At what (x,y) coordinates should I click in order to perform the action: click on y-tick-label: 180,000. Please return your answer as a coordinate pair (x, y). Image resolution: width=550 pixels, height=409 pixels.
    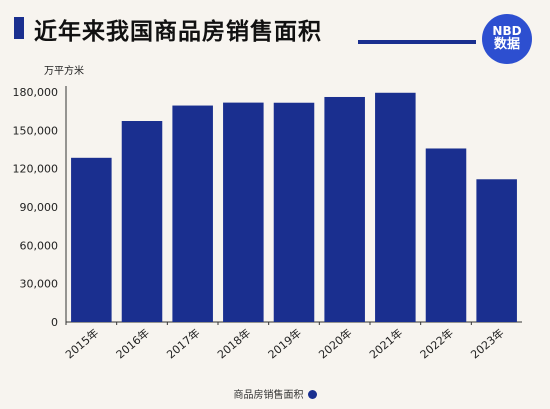
    Looking at the image, I should click on (36, 92).